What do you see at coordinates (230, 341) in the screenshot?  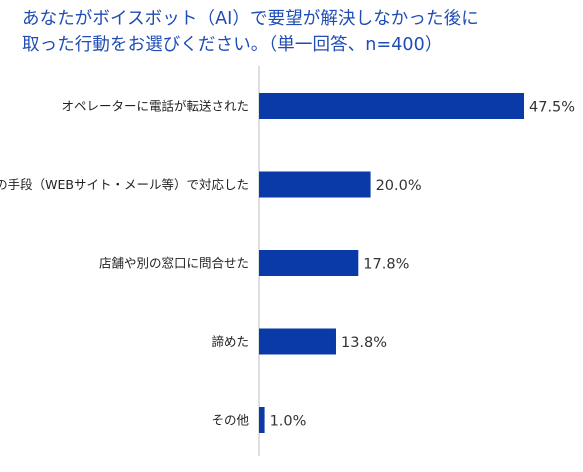 I see `category-label-4: 諦めた` at bounding box center [230, 341].